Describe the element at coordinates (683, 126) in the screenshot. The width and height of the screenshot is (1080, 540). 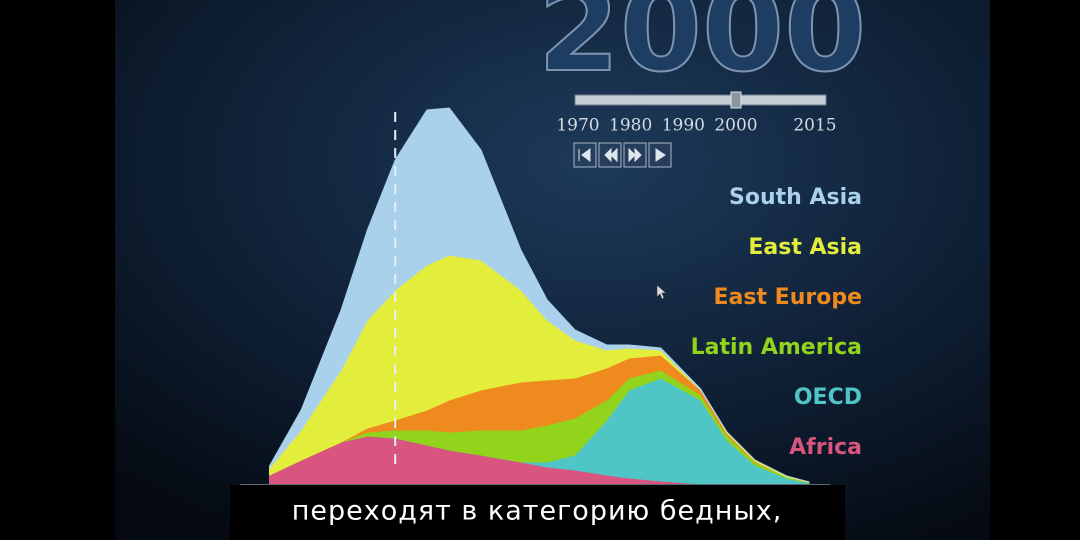
I see `timeline-tick-label: 1990` at that location.